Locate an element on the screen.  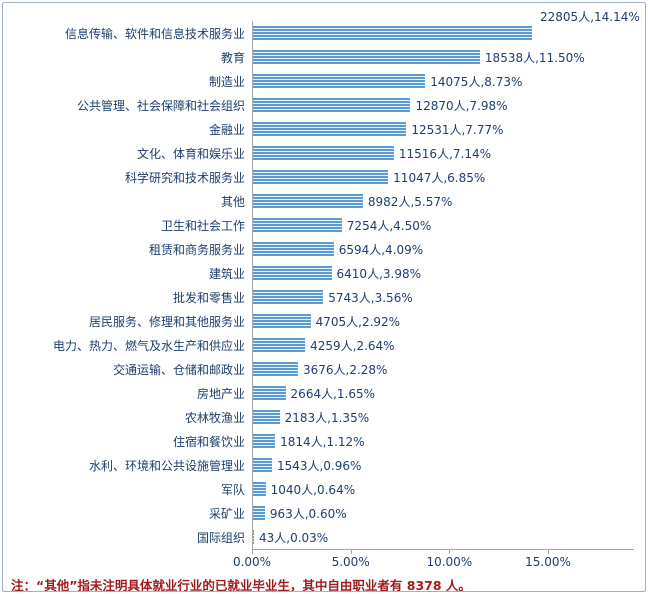
axis-tick-label: 15.00% is located at coordinates (548, 562).